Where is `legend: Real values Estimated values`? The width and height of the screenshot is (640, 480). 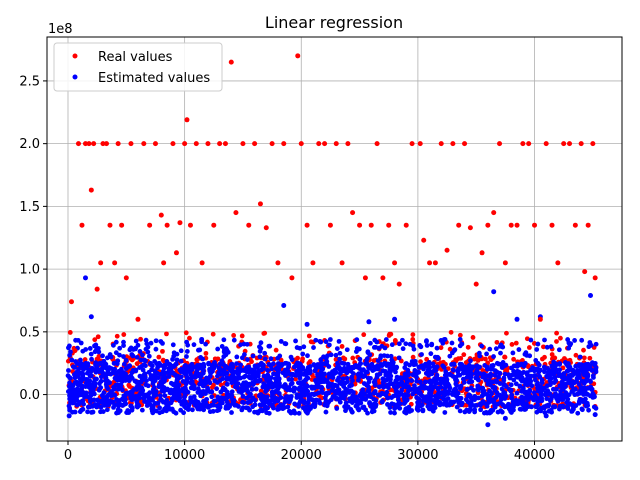
legend: Real values Estimated values is located at coordinates (138, 67).